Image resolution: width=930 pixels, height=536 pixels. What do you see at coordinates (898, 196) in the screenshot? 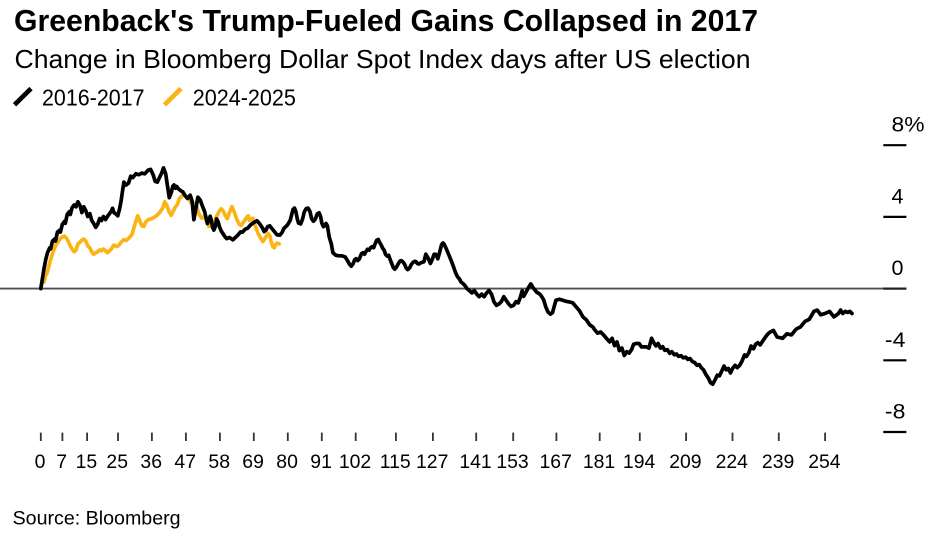
I see `svg-text: 4` at bounding box center [898, 196].